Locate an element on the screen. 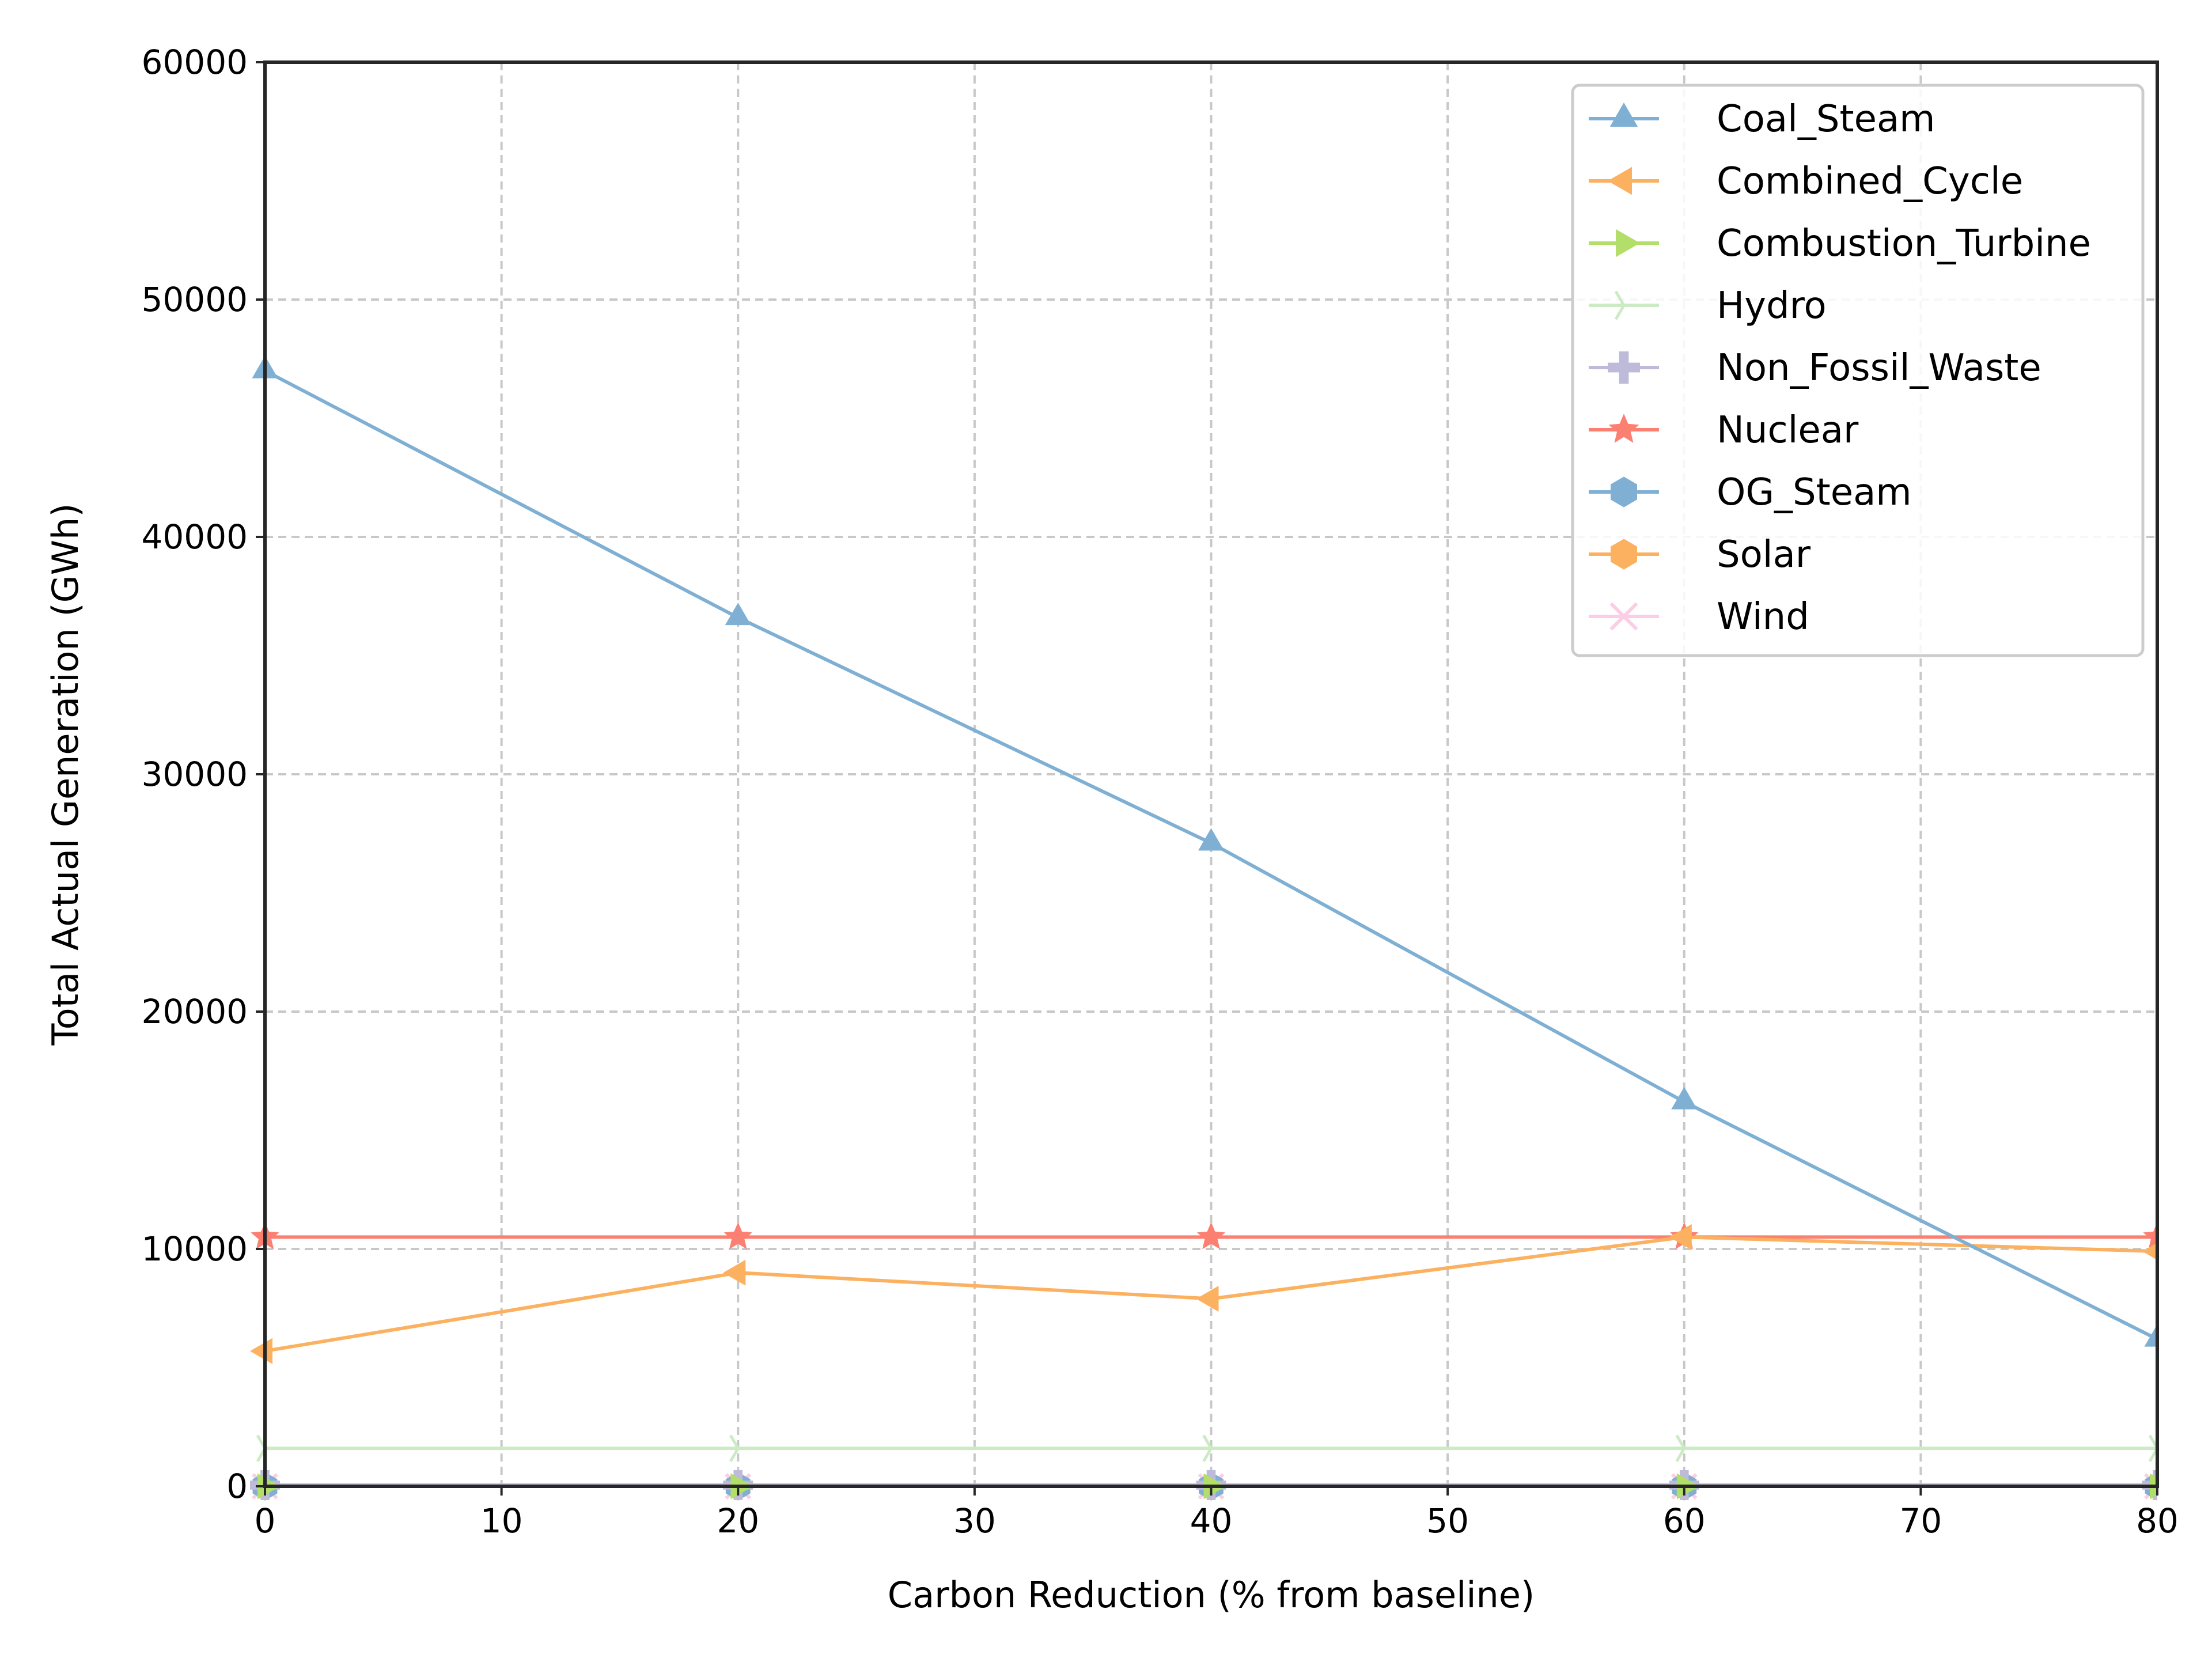 The width and height of the screenshot is (2212, 1662). y-tick-label: 10000 is located at coordinates (194, 1249).